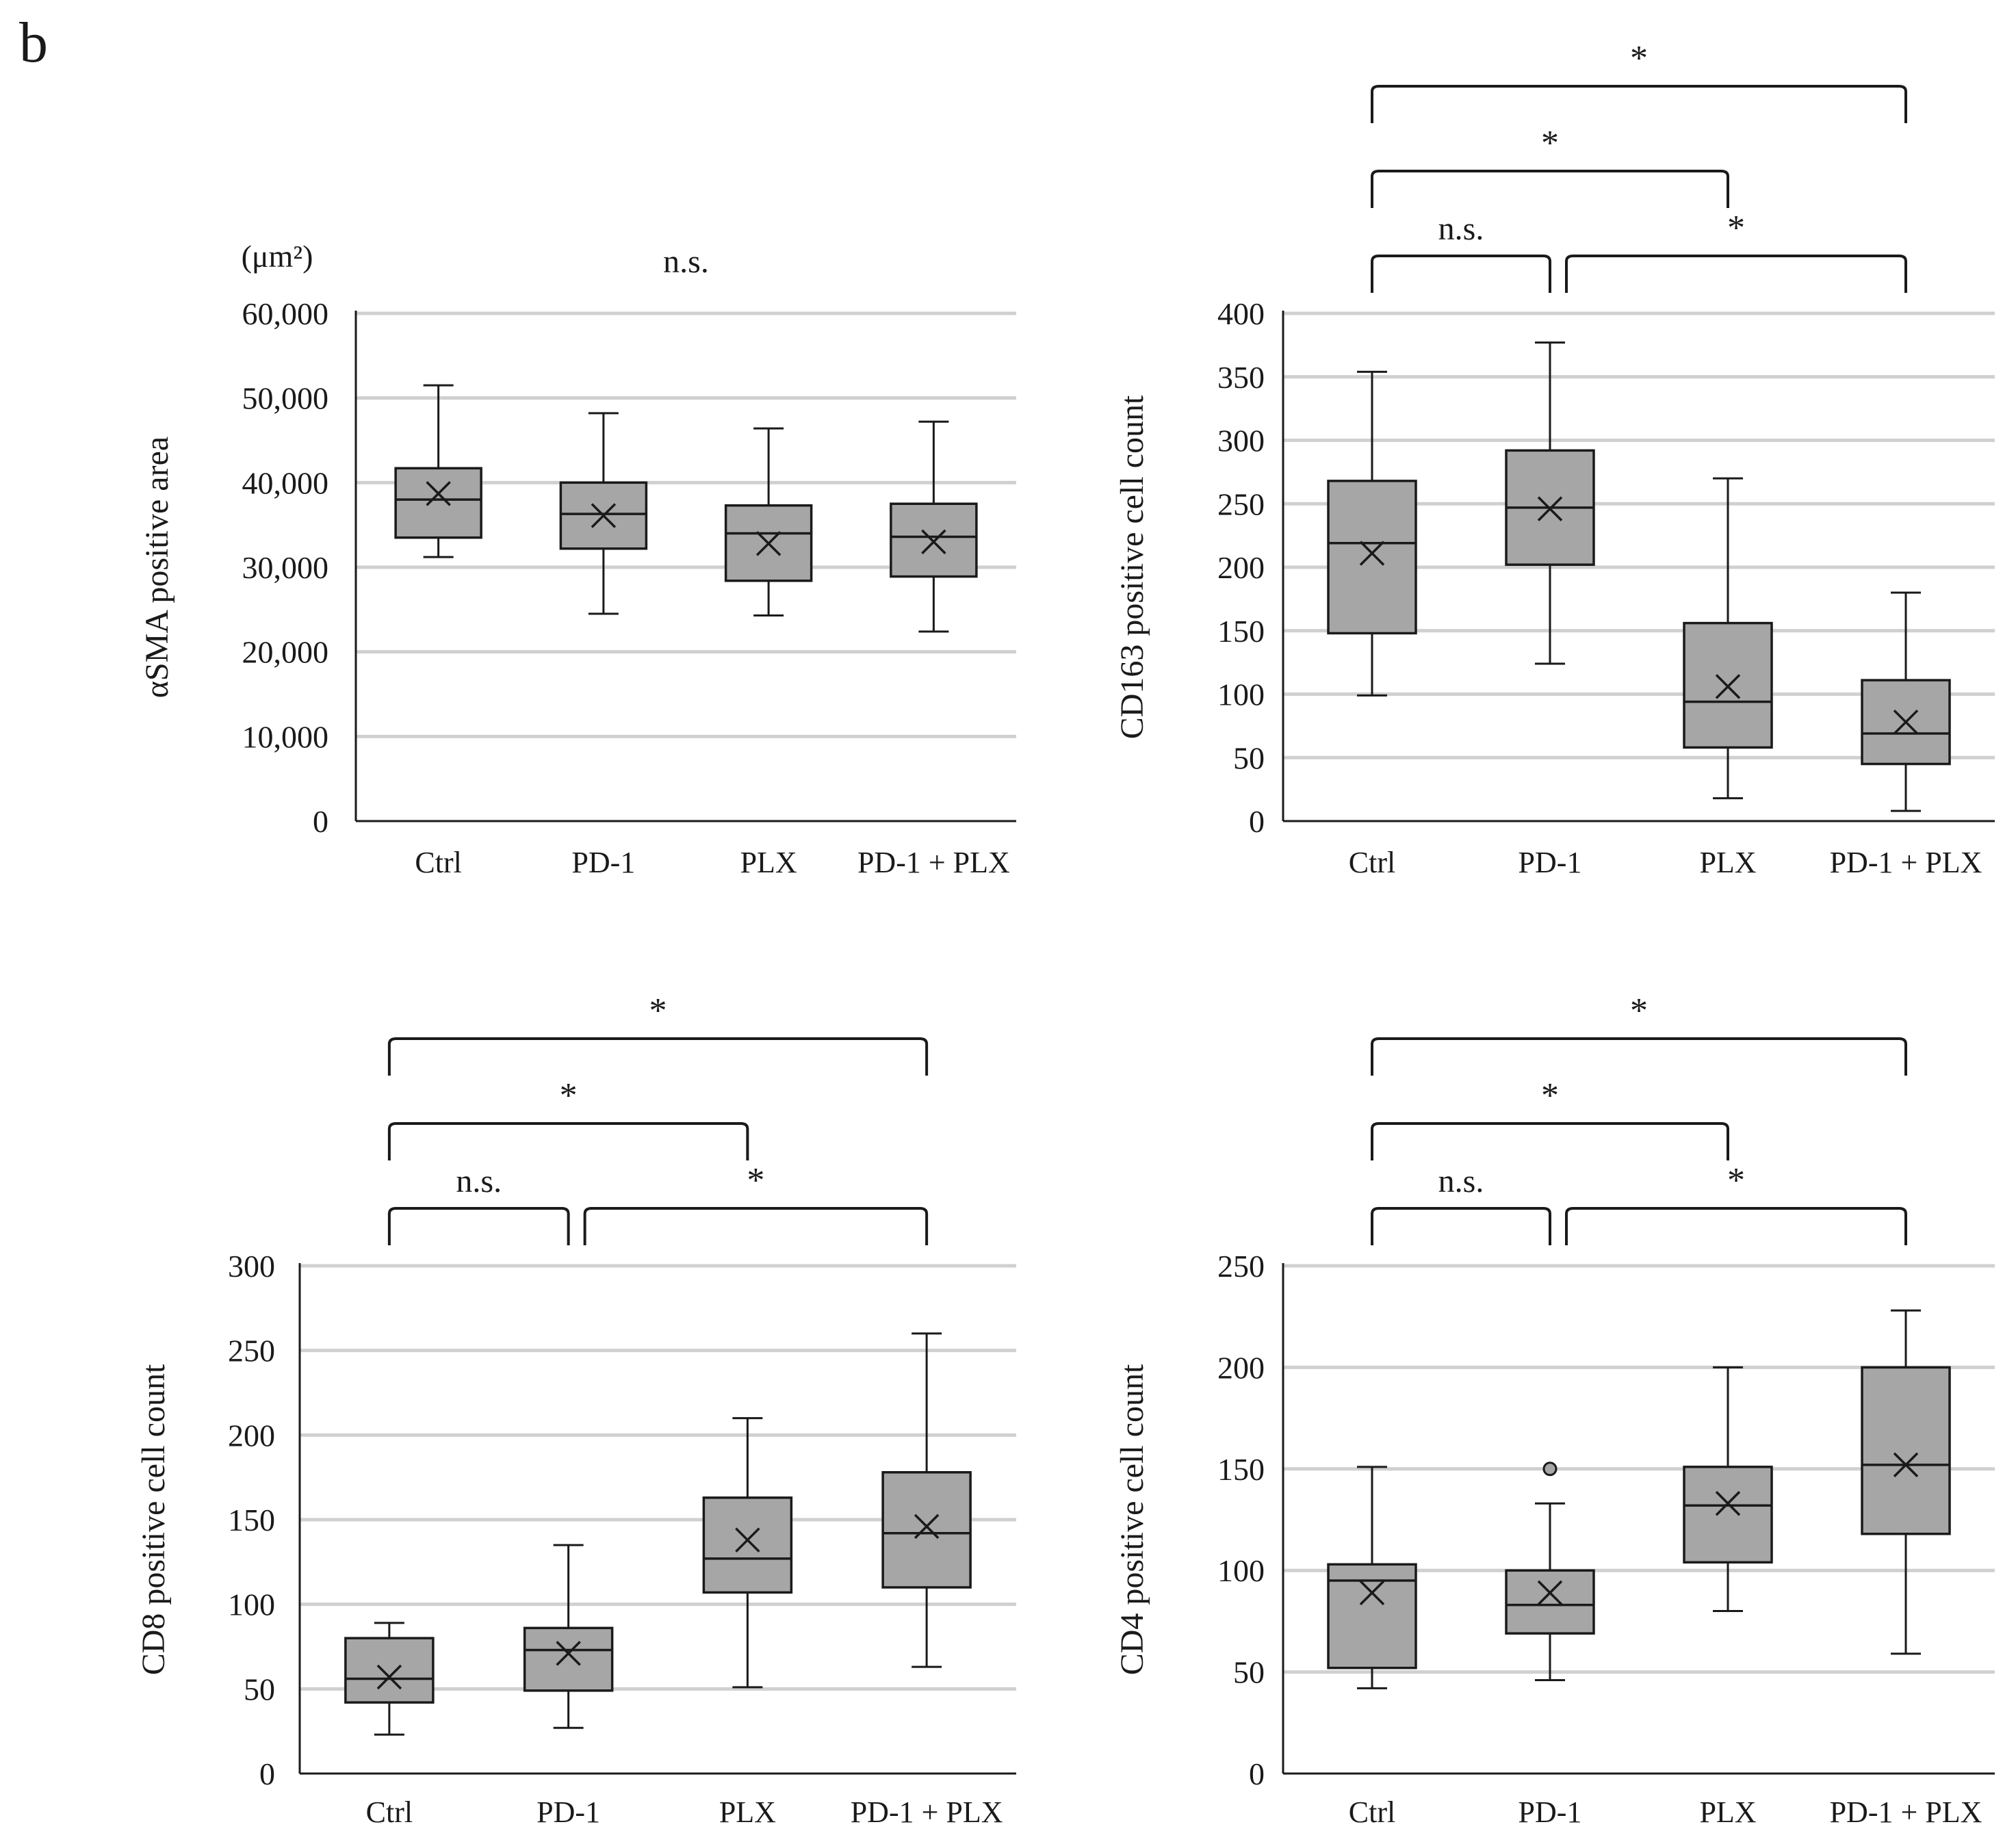 The height and width of the screenshot is (1844, 2016). What do you see at coordinates (157, 567) in the screenshot?
I see `y-axis-label: αSMA positive area` at bounding box center [157, 567].